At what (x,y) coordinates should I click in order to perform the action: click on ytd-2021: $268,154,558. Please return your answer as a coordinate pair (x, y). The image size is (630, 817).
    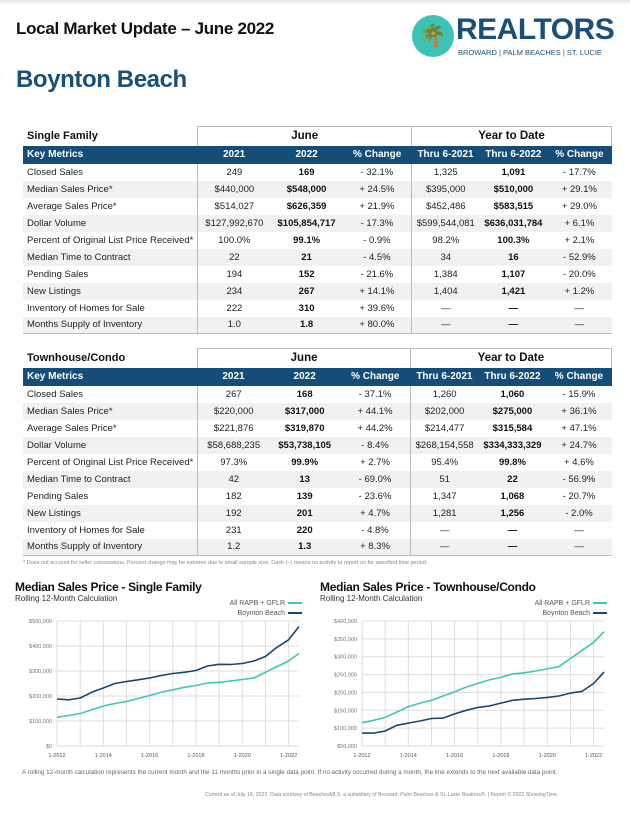
    Looking at the image, I should click on (444, 445).